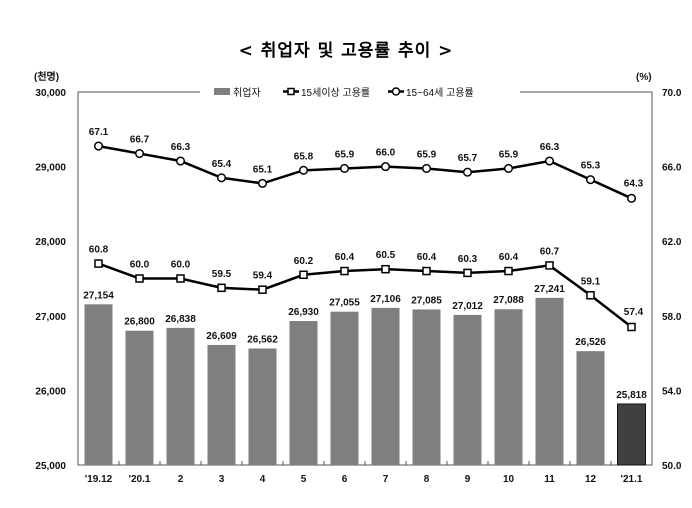 Image resolution: width=692 pixels, height=508 pixels. What do you see at coordinates (591, 281) in the screenshot?
I see `line-value-label: 59.1` at bounding box center [591, 281].